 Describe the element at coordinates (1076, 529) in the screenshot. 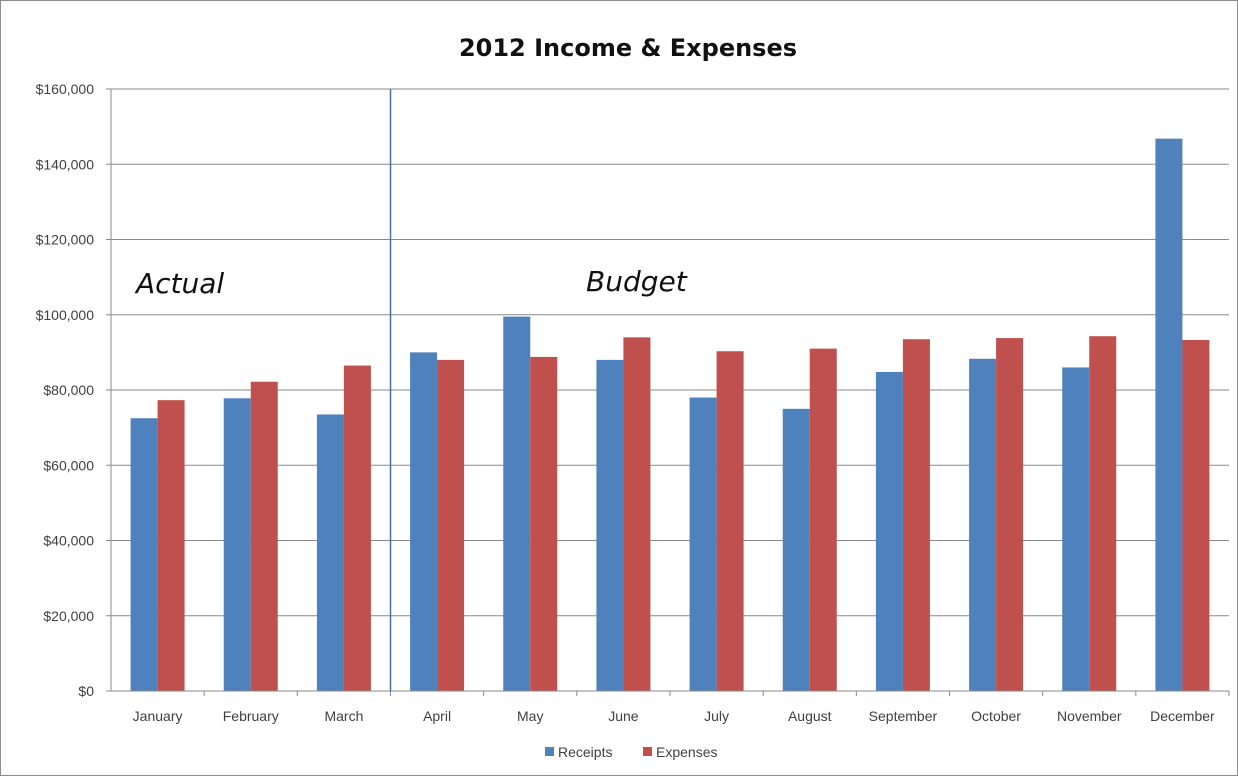

I see `bar-receipts-november` at that location.